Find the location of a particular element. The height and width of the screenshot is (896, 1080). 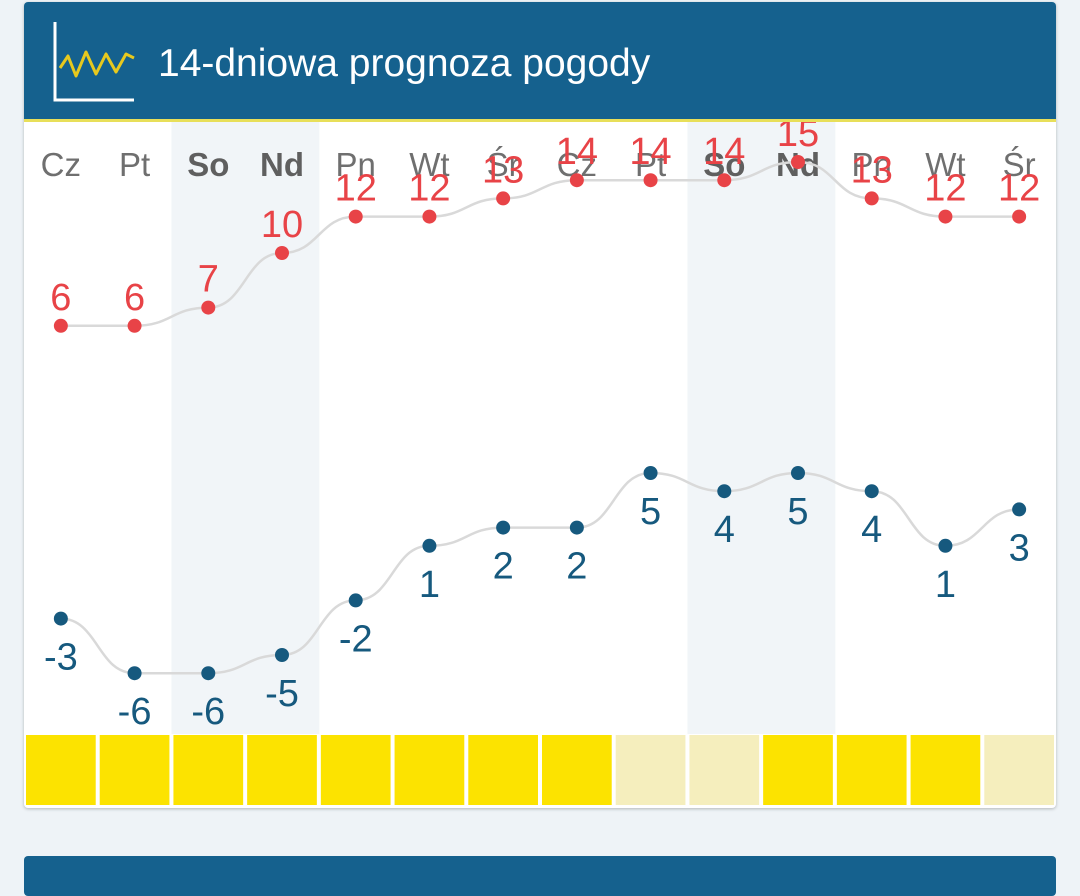

page-title: 14-dniowa prognoza pogody is located at coordinates (404, 63).